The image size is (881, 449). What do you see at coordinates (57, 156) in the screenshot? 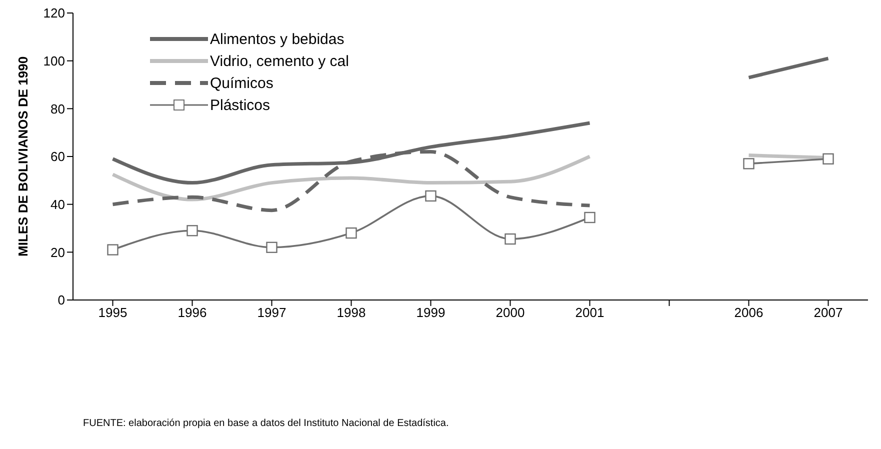
I see `y-tick-label: 60` at bounding box center [57, 156].